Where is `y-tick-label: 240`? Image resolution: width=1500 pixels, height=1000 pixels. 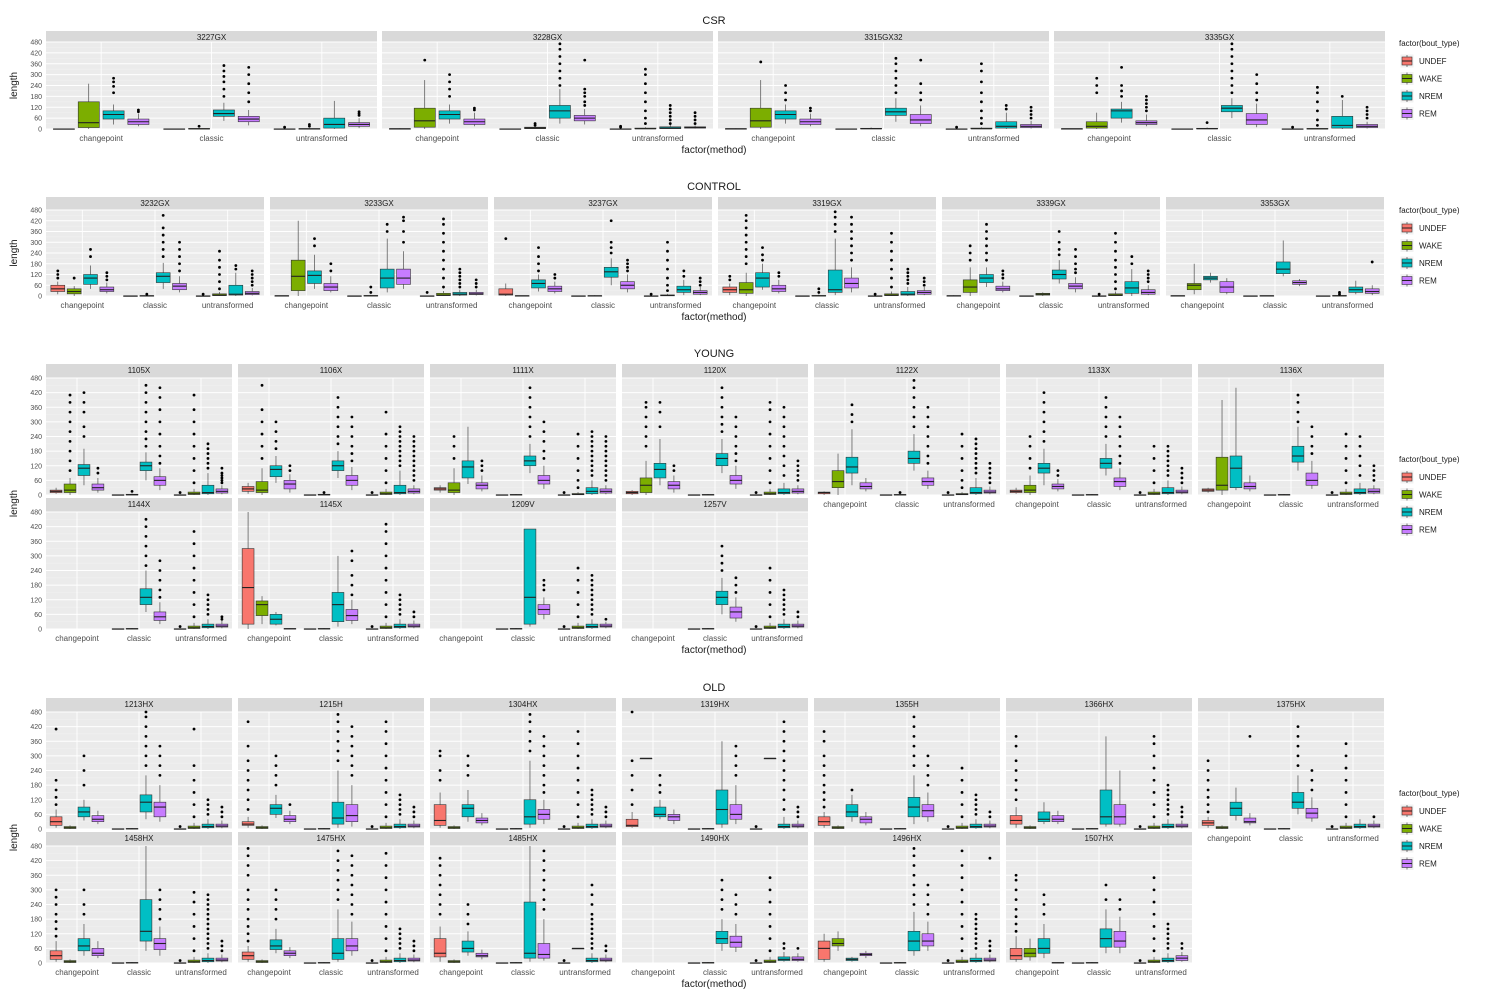 y-tick-label: 240 is located at coordinates (36, 437).